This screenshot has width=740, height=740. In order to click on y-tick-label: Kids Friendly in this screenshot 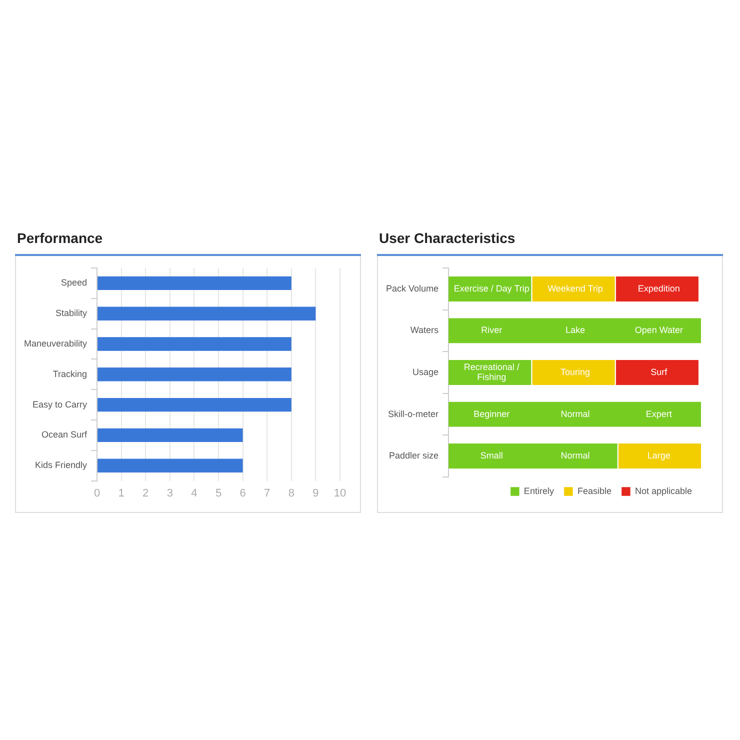, I will do `click(61, 465)`.